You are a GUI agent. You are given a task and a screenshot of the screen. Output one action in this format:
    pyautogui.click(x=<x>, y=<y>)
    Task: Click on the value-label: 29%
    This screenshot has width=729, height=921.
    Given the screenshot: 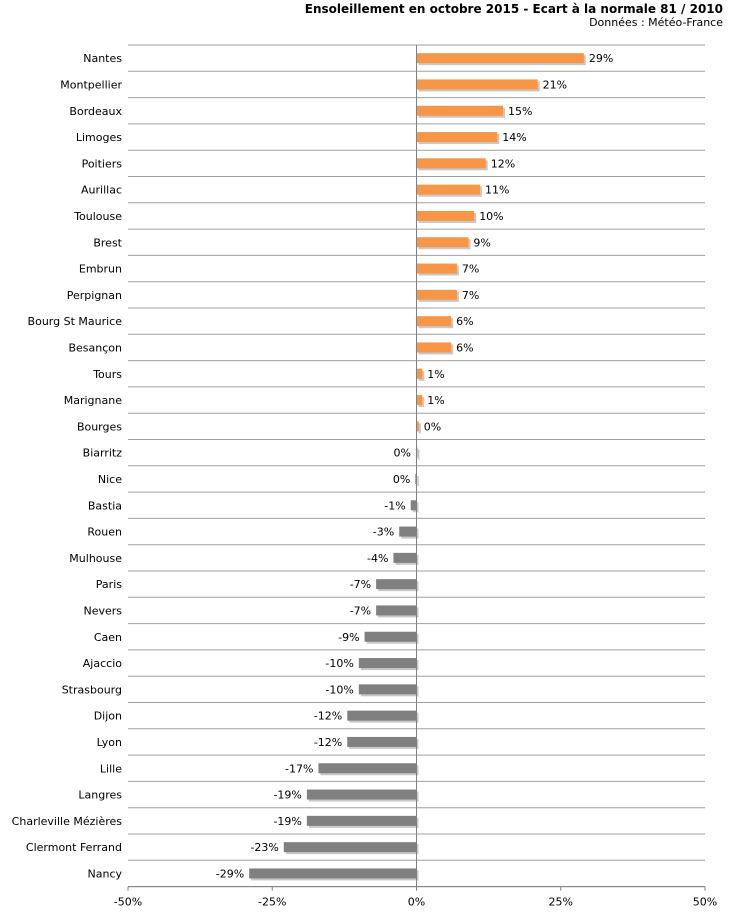 What is the action you would take?
    pyautogui.click(x=601, y=58)
    